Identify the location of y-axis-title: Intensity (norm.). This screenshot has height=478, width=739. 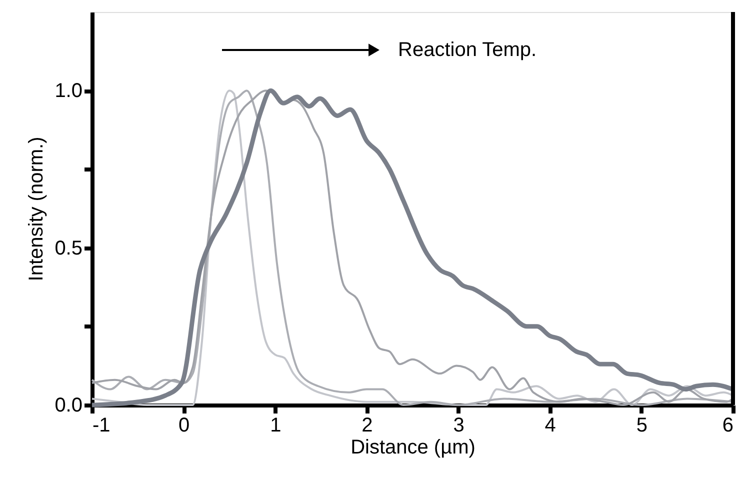
(37, 209).